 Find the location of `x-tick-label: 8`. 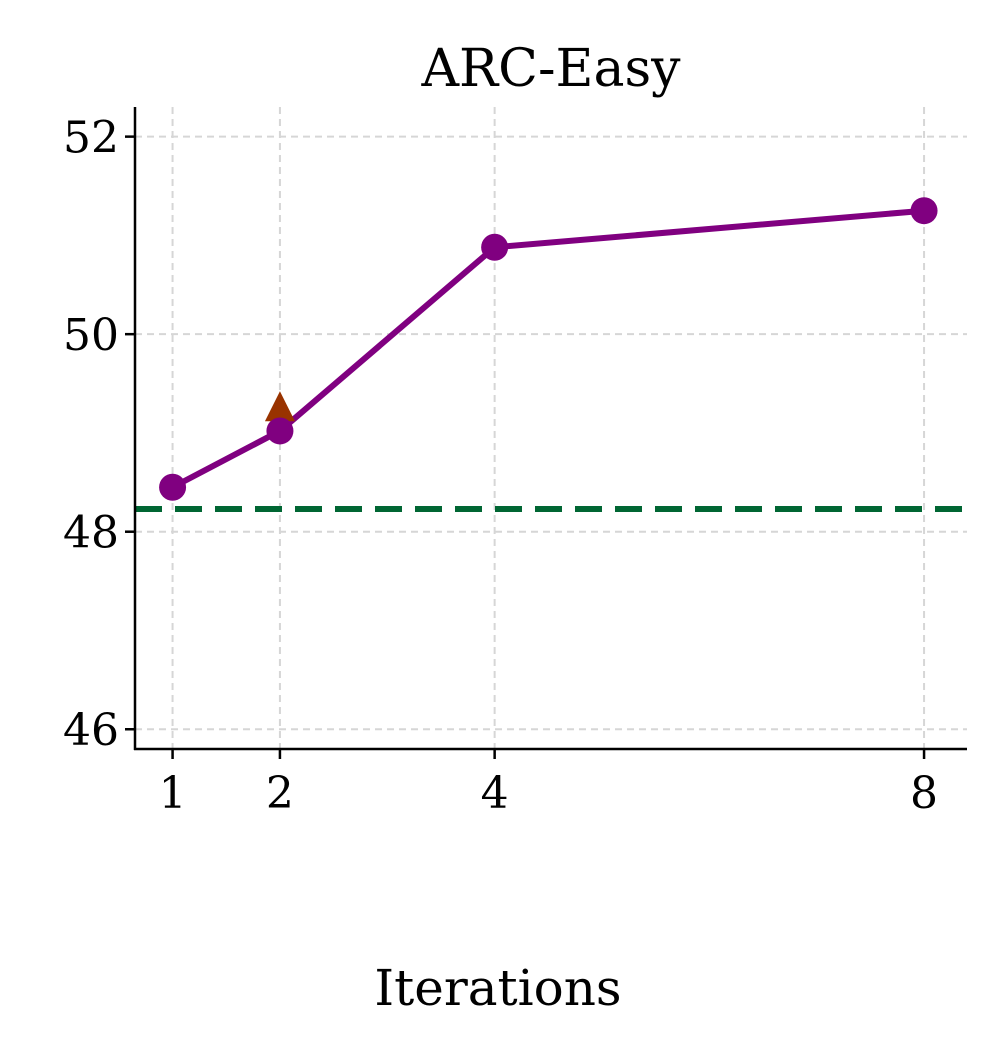

x-tick-label: 8 is located at coordinates (924, 793).